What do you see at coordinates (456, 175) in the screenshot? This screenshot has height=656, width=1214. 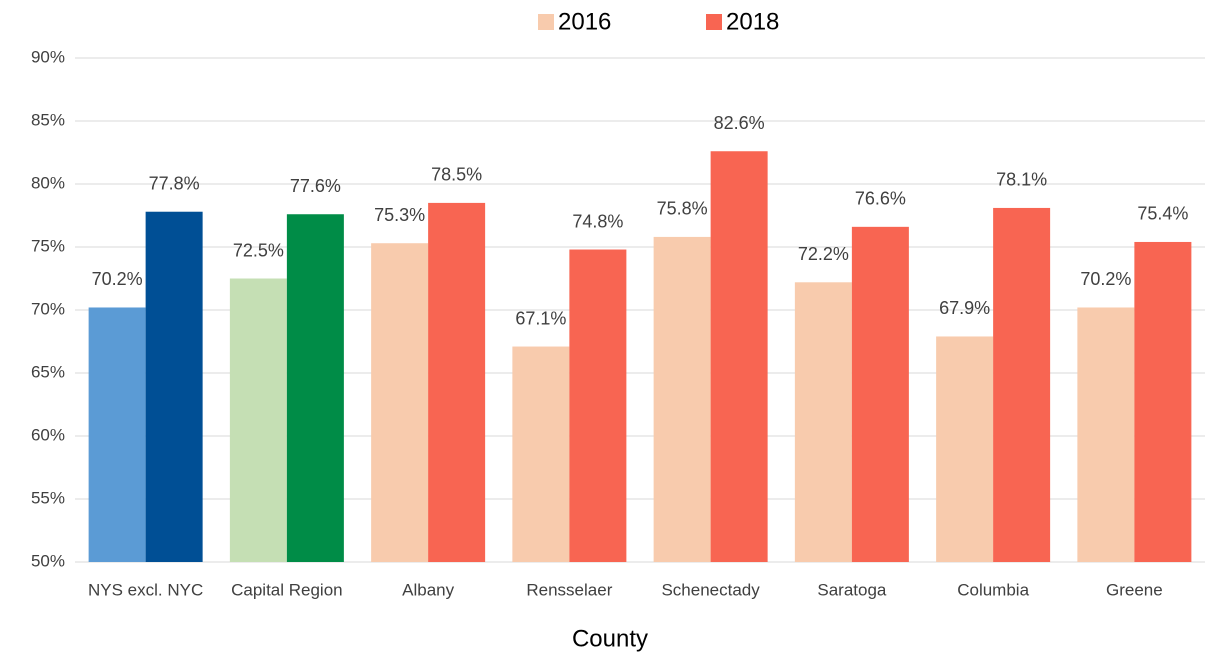 I see `data-label: 78.5%` at bounding box center [456, 175].